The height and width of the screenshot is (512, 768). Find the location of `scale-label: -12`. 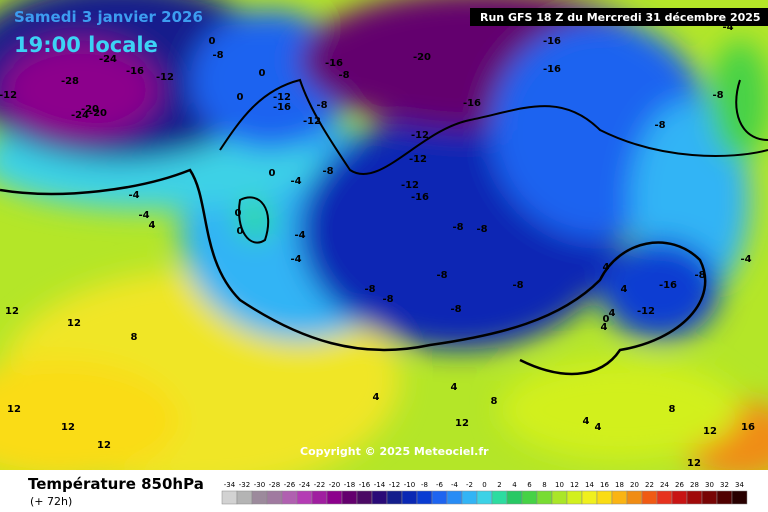

scale-label: -12 is located at coordinates (394, 485).